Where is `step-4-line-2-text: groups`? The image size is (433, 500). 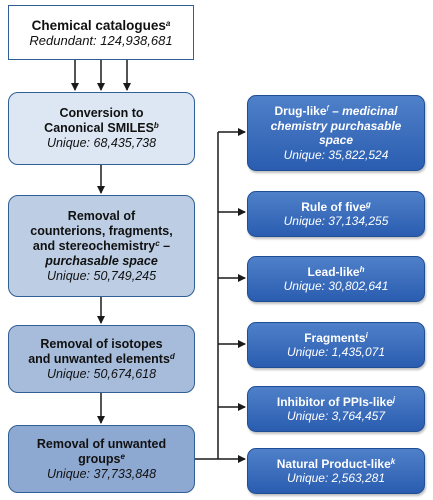 step-4-line-2-text: groups is located at coordinates (99, 458).